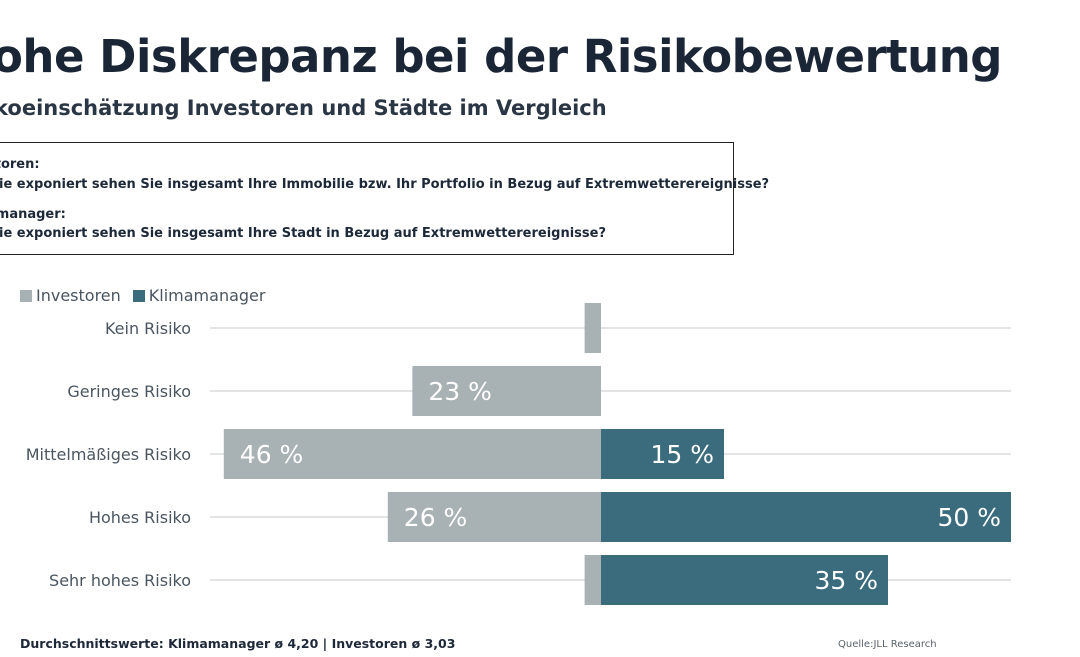 Image resolution: width=1080 pixels, height=657 pixels. I want to click on category-label: Sehr hohes Risiko, so click(120, 580).